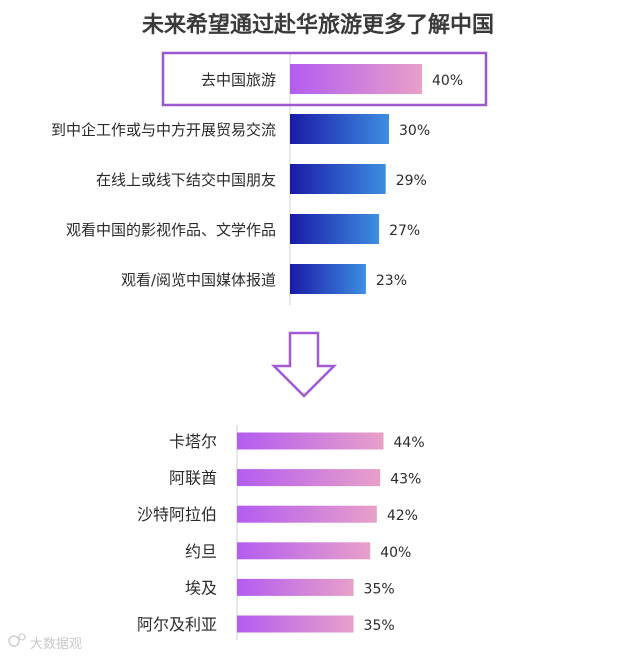 The height and width of the screenshot is (659, 636). What do you see at coordinates (414, 131) in the screenshot?
I see `value-label: 30%` at bounding box center [414, 131].